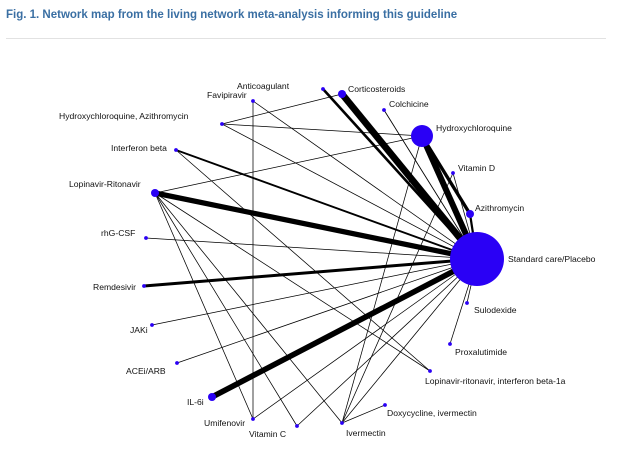 Image resolution: width=640 pixels, height=473 pixels. I want to click on edge-standard_care-ivermectin, so click(409, 341).